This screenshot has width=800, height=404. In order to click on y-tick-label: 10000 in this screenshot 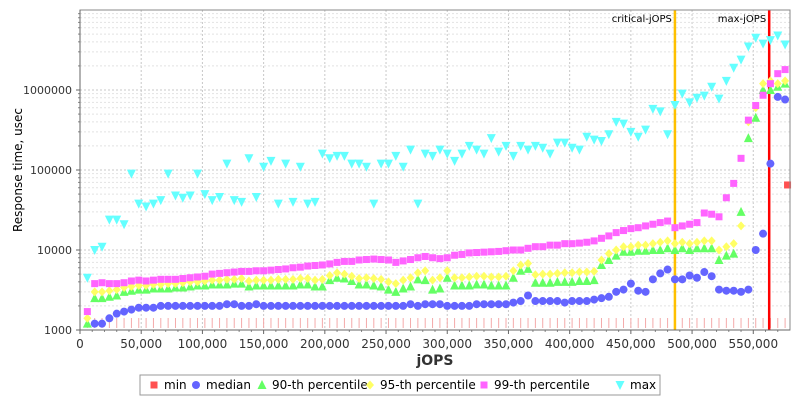, I will do `click(54, 250)`.